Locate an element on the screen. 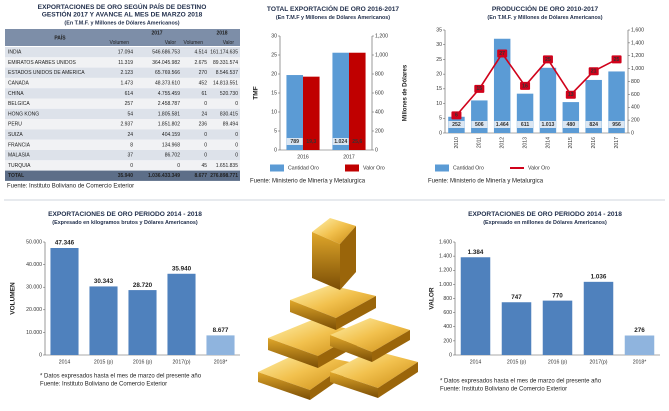  table-cell: 17.094 is located at coordinates (126, 53).